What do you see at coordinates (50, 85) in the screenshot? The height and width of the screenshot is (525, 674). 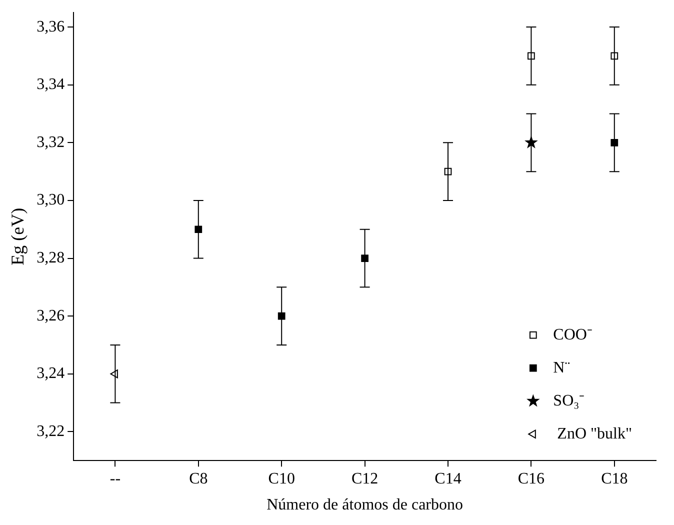 I see `y-tick-label: 3,34` at bounding box center [50, 85].